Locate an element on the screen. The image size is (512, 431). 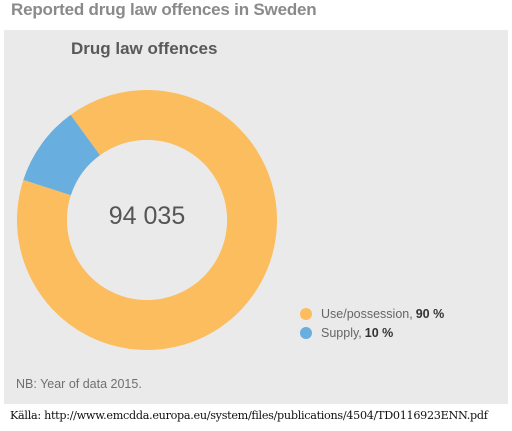
chart-title: Drug law offences is located at coordinates (144, 48).